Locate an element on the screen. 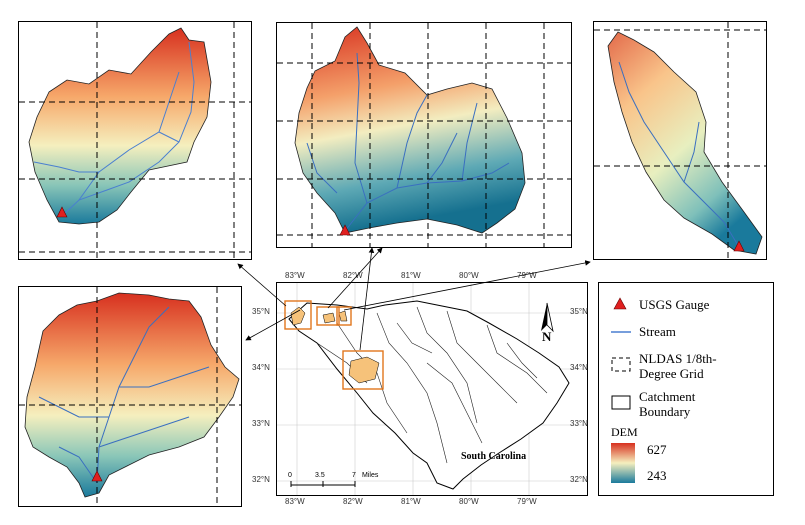 The image size is (805, 525). lon-tick-bottom-0: 83°W is located at coordinates (295, 501).